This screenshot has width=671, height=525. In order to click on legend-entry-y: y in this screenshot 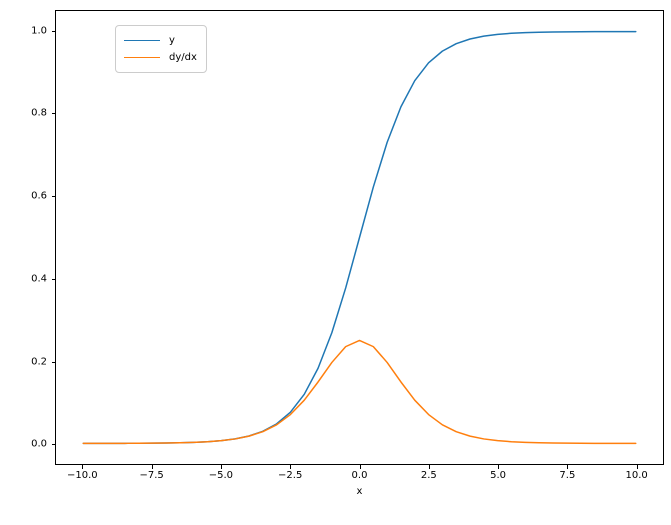, I will do `click(160, 40)`.